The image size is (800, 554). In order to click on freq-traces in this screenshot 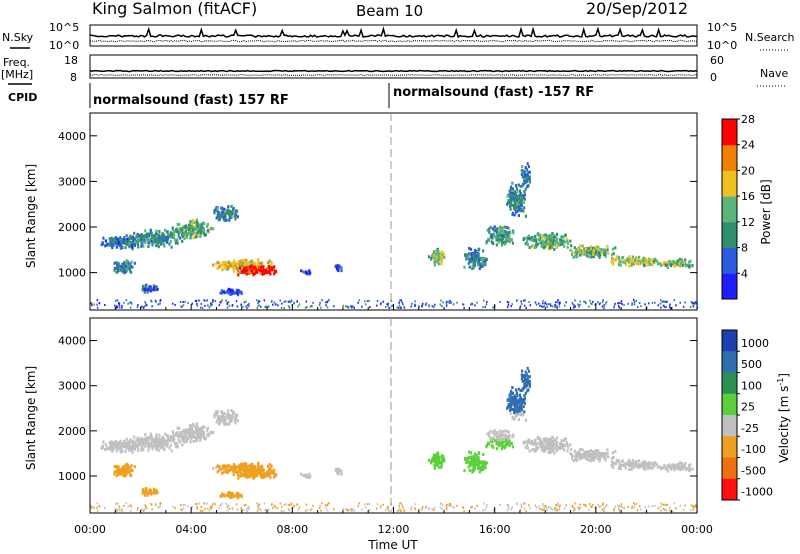, I will do `click(393, 72)`.